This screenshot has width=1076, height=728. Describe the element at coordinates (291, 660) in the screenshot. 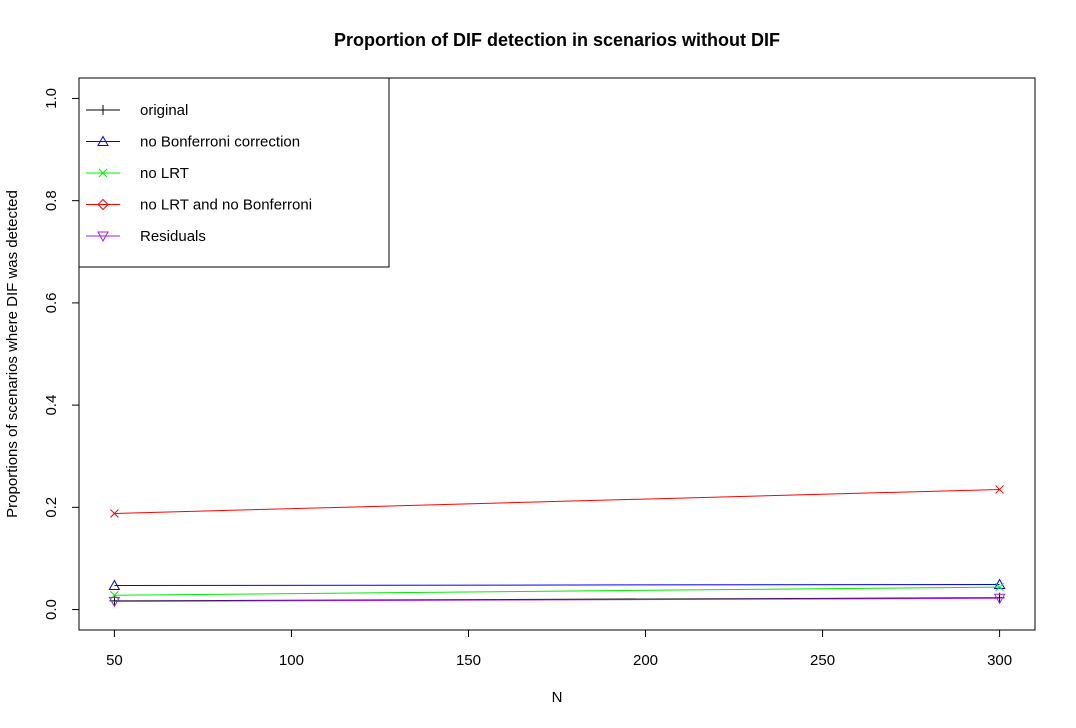

I see `x-tick-label: 100` at that location.